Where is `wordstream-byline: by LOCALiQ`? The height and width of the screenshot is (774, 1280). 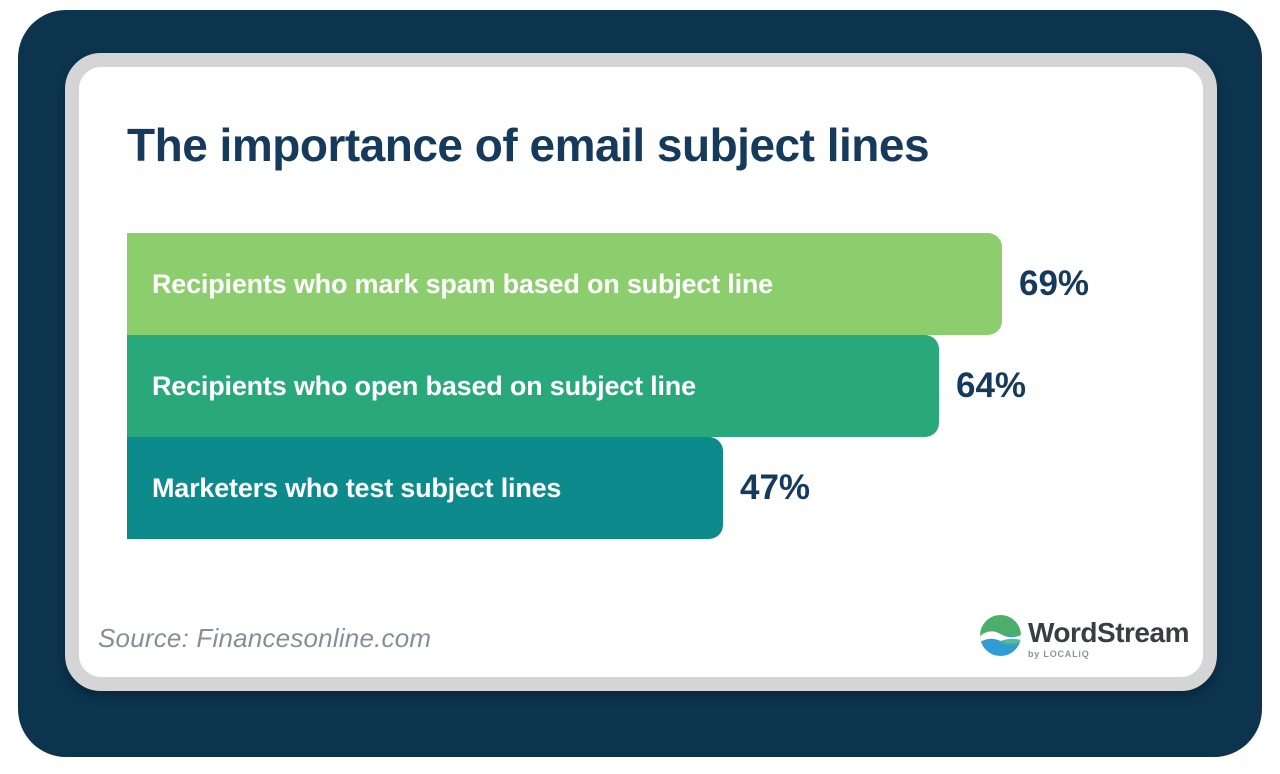 wordstream-byline: by LOCALiQ is located at coordinates (1059, 654).